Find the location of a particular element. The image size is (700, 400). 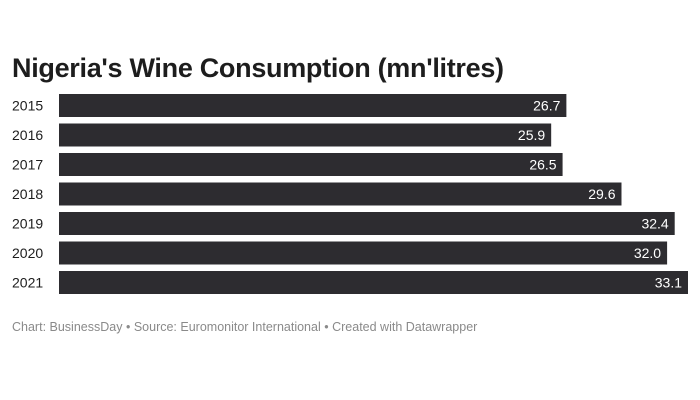

category-tick-label: 2015 is located at coordinates (27, 106).